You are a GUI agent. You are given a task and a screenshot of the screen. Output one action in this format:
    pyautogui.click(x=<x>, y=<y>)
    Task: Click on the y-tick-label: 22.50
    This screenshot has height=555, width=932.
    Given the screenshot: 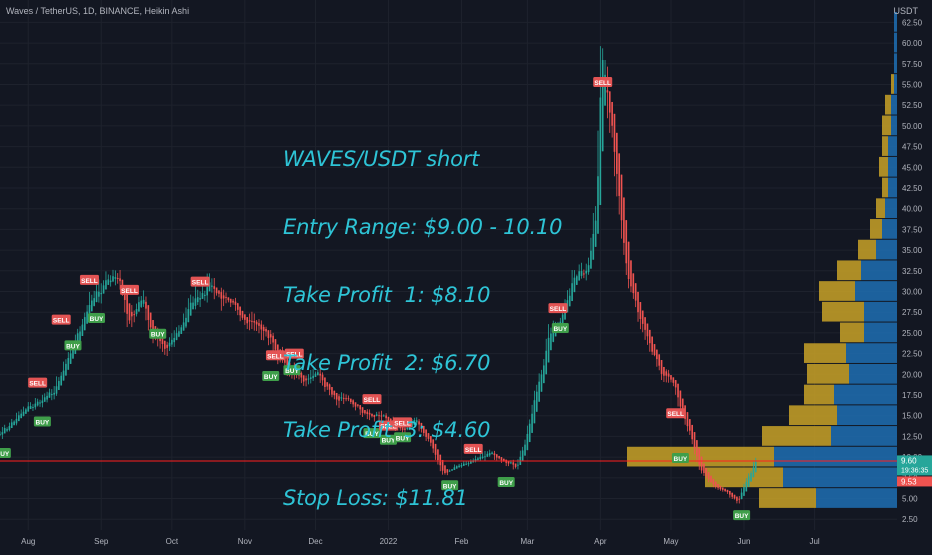 What is the action you would take?
    pyautogui.click(x=912, y=354)
    